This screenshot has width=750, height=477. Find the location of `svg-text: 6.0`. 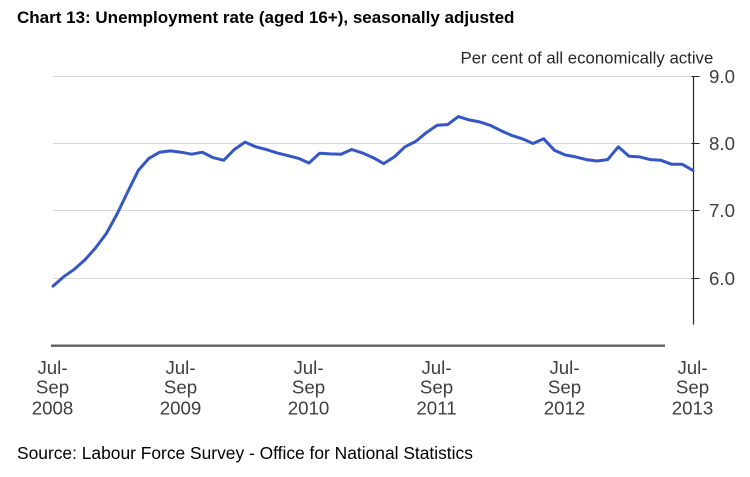

svg-text: 6.0 is located at coordinates (722, 278).